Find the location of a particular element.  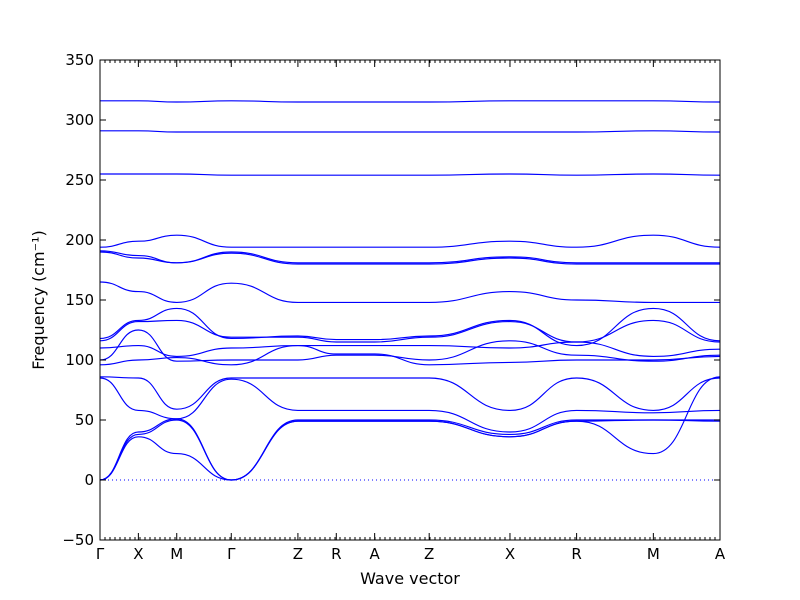

y-tick-label: 350 is located at coordinates (79, 60).